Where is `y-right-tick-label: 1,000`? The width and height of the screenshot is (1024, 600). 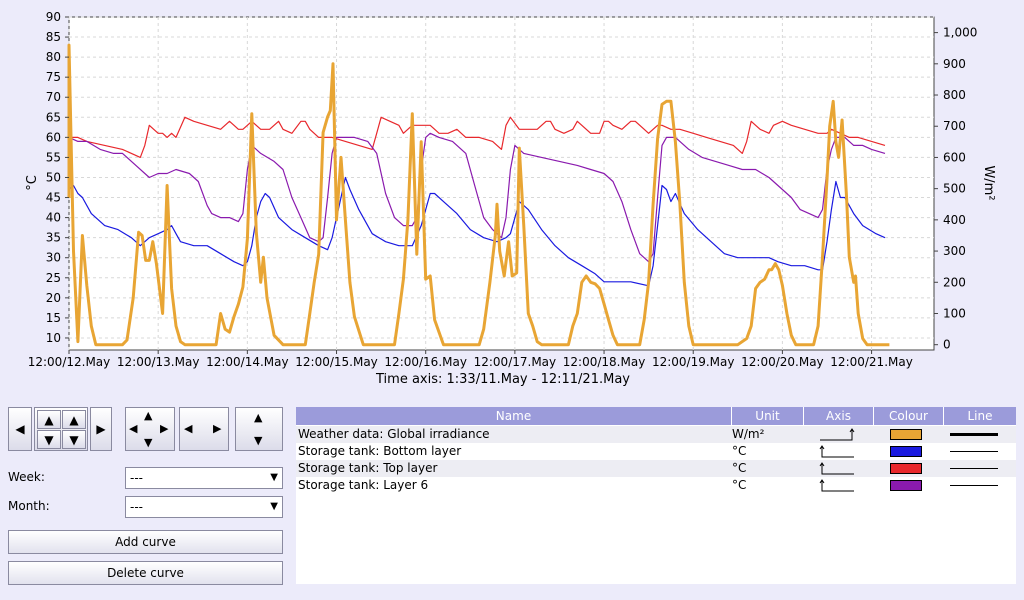 y-right-tick-label: 1,000 is located at coordinates (960, 33).